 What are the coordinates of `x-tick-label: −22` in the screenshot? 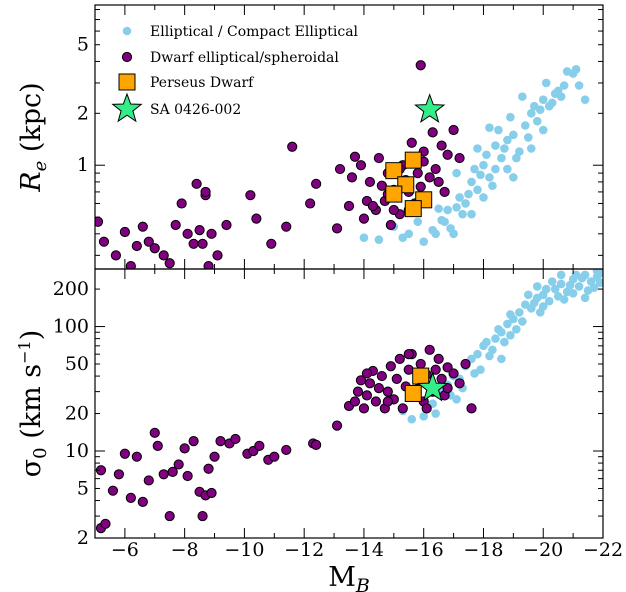 It's located at (603, 550).